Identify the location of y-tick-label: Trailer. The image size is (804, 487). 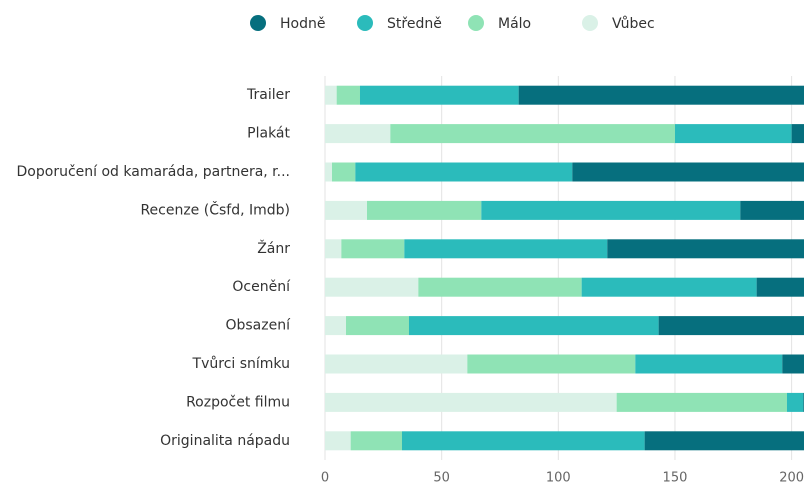
(268, 95).